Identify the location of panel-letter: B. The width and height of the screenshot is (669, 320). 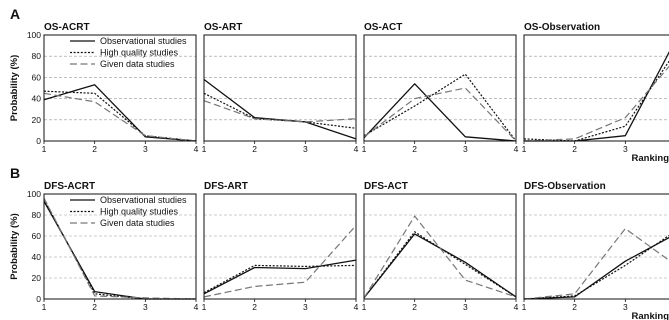
(15, 173).